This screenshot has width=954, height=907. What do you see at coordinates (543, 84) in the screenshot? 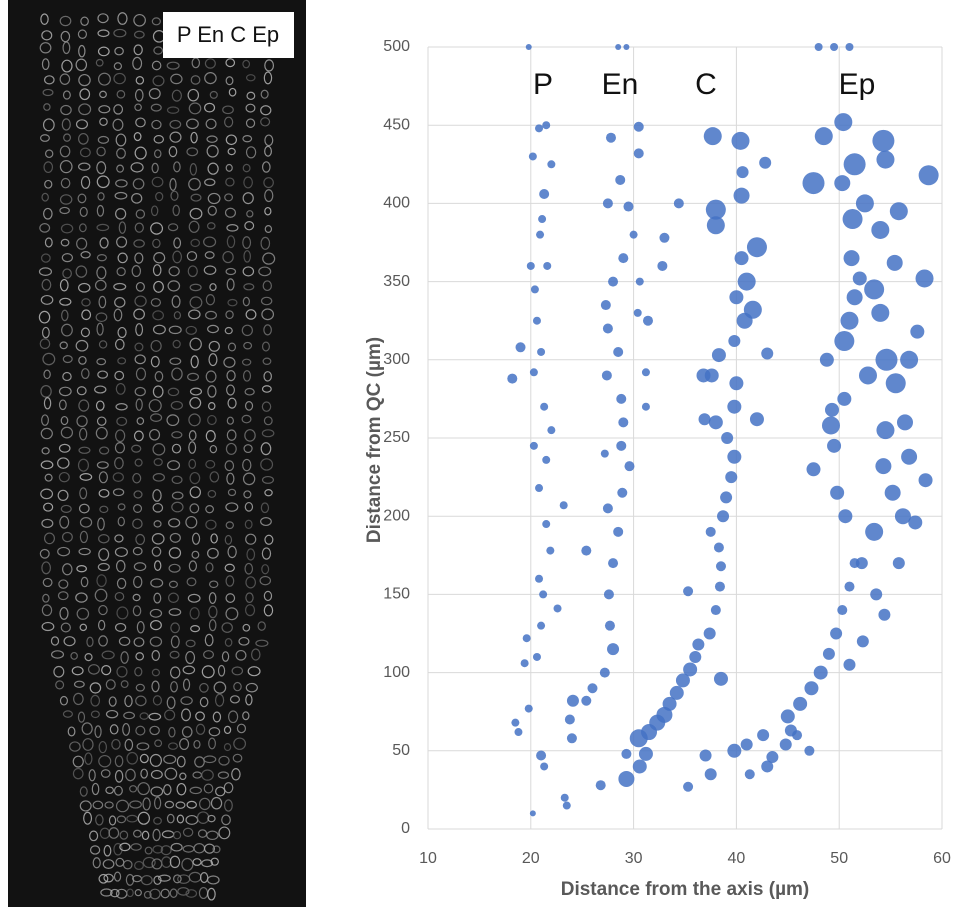
I see `layer-annotation: P` at bounding box center [543, 84].